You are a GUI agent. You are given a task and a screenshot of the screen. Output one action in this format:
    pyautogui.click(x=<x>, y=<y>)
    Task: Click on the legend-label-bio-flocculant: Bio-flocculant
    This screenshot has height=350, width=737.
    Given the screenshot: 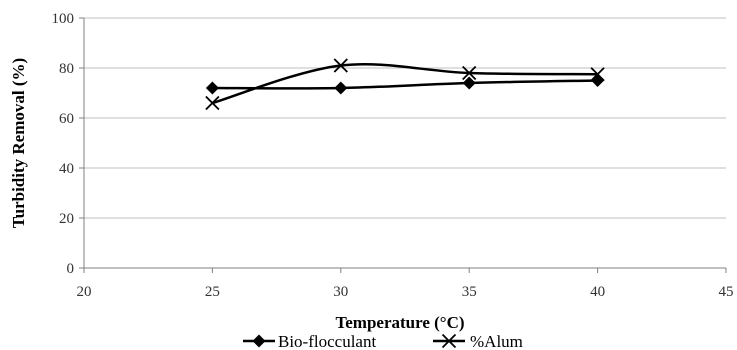 What is the action you would take?
    pyautogui.click(x=327, y=341)
    